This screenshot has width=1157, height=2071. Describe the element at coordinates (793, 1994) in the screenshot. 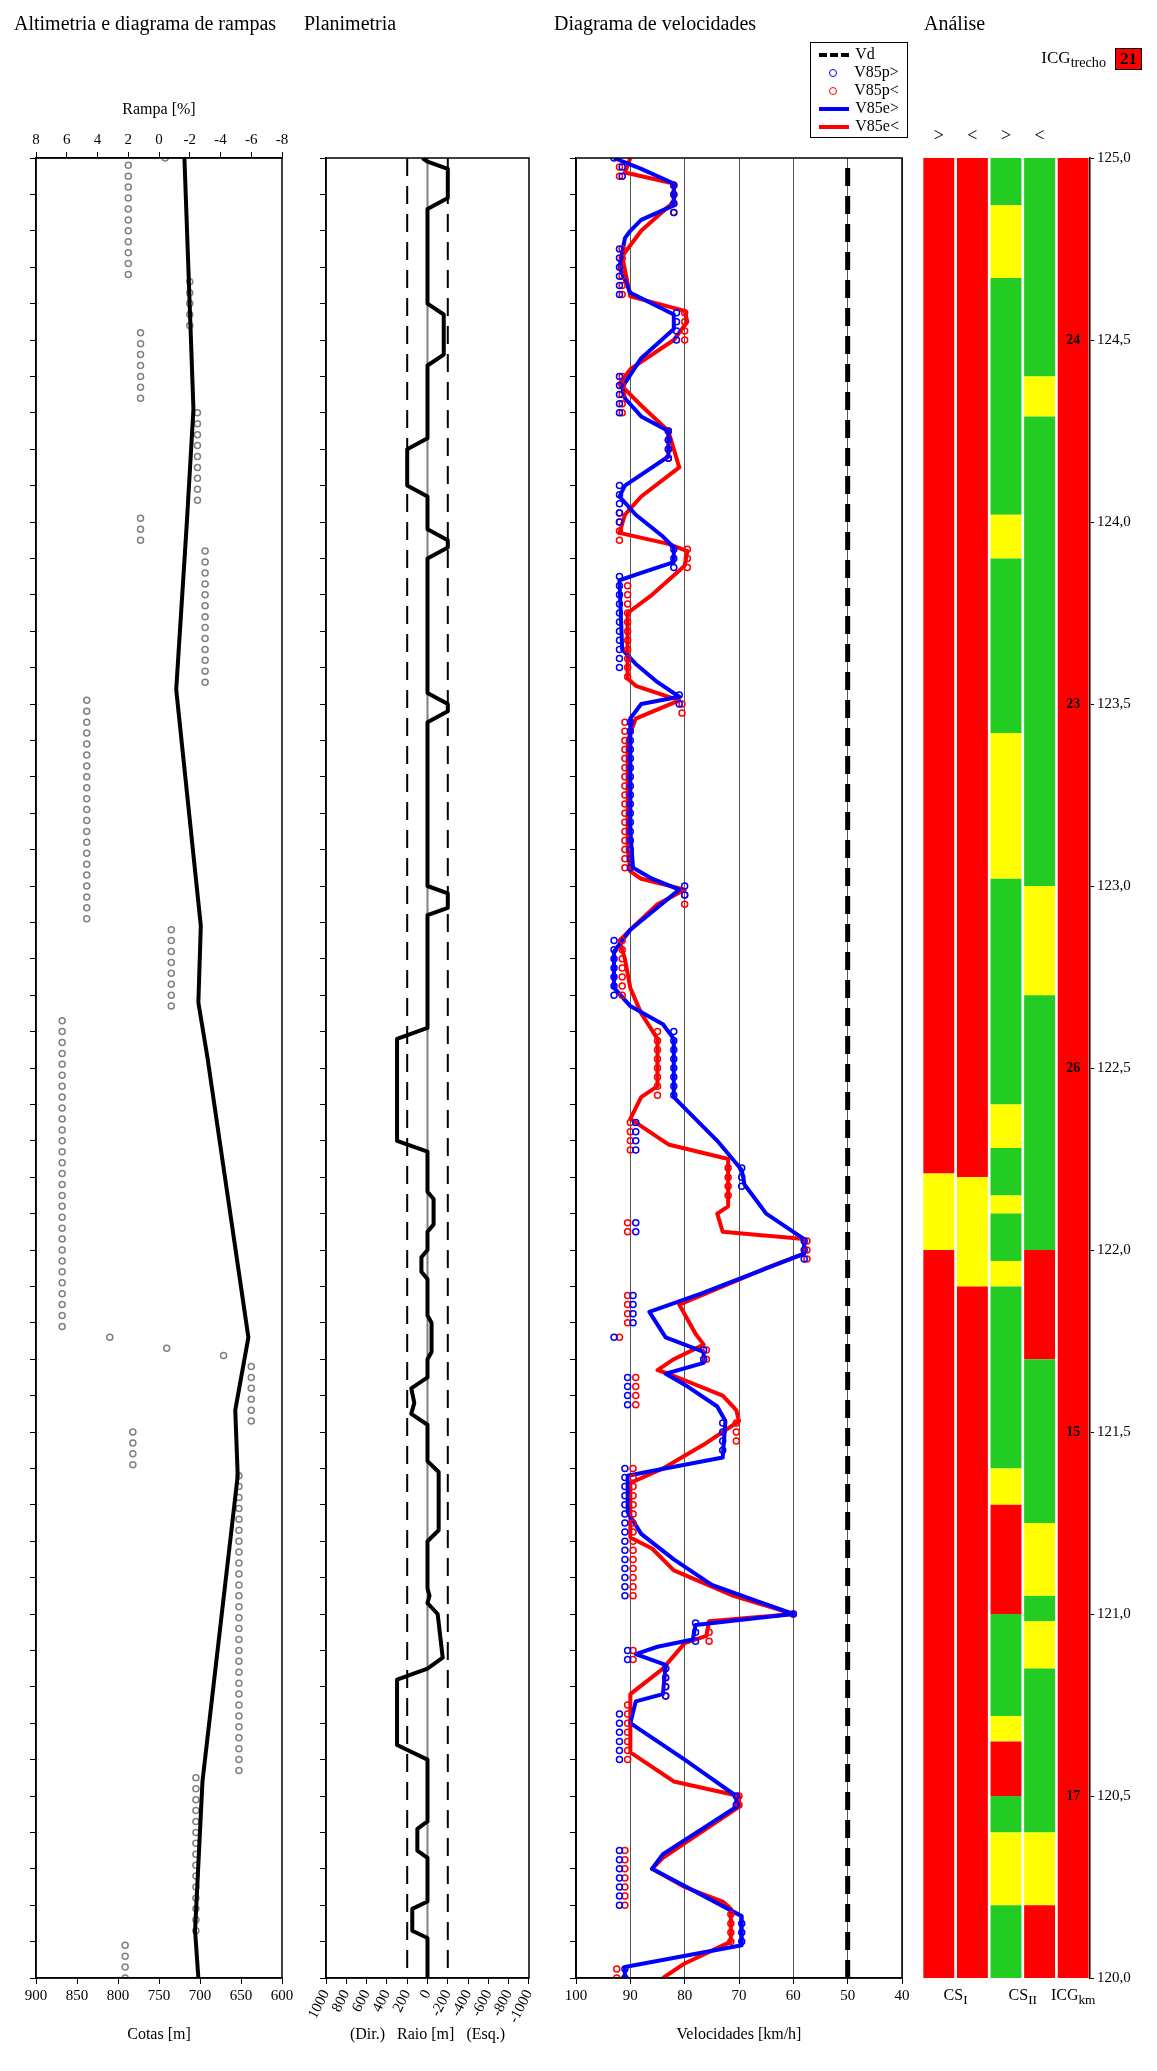

I see `x-tick-label: 60` at that location.